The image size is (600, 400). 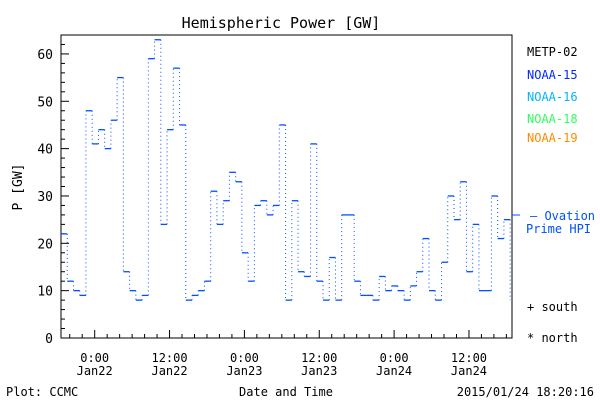 I want to click on legend-south: + south, so click(x=552, y=307).